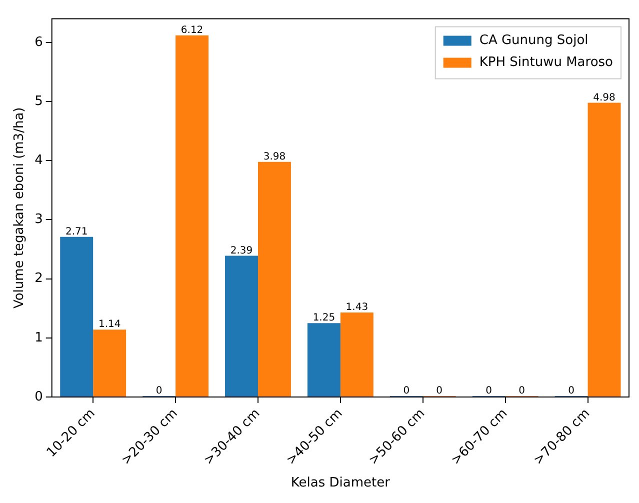 This screenshot has height=503, width=639. What do you see at coordinates (38, 278) in the screenshot?
I see `y-tick-label: 2` at bounding box center [38, 278].